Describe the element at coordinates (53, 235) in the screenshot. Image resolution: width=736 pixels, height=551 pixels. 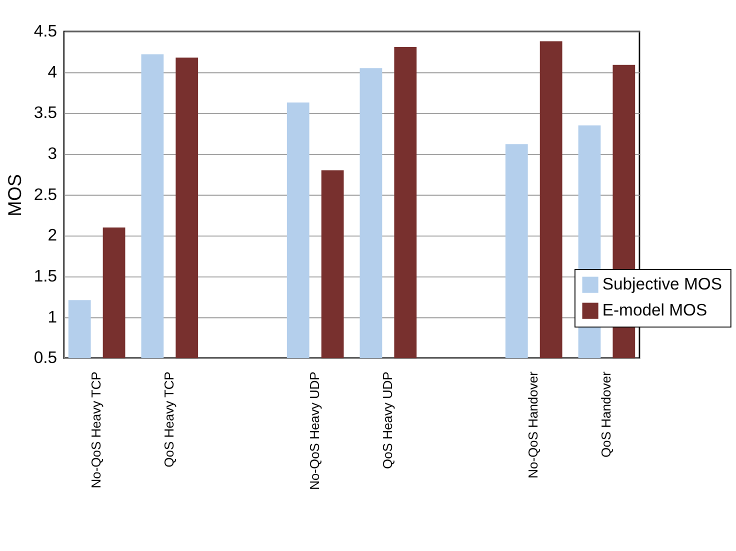
I see `y-tick-label: 2` at that location.